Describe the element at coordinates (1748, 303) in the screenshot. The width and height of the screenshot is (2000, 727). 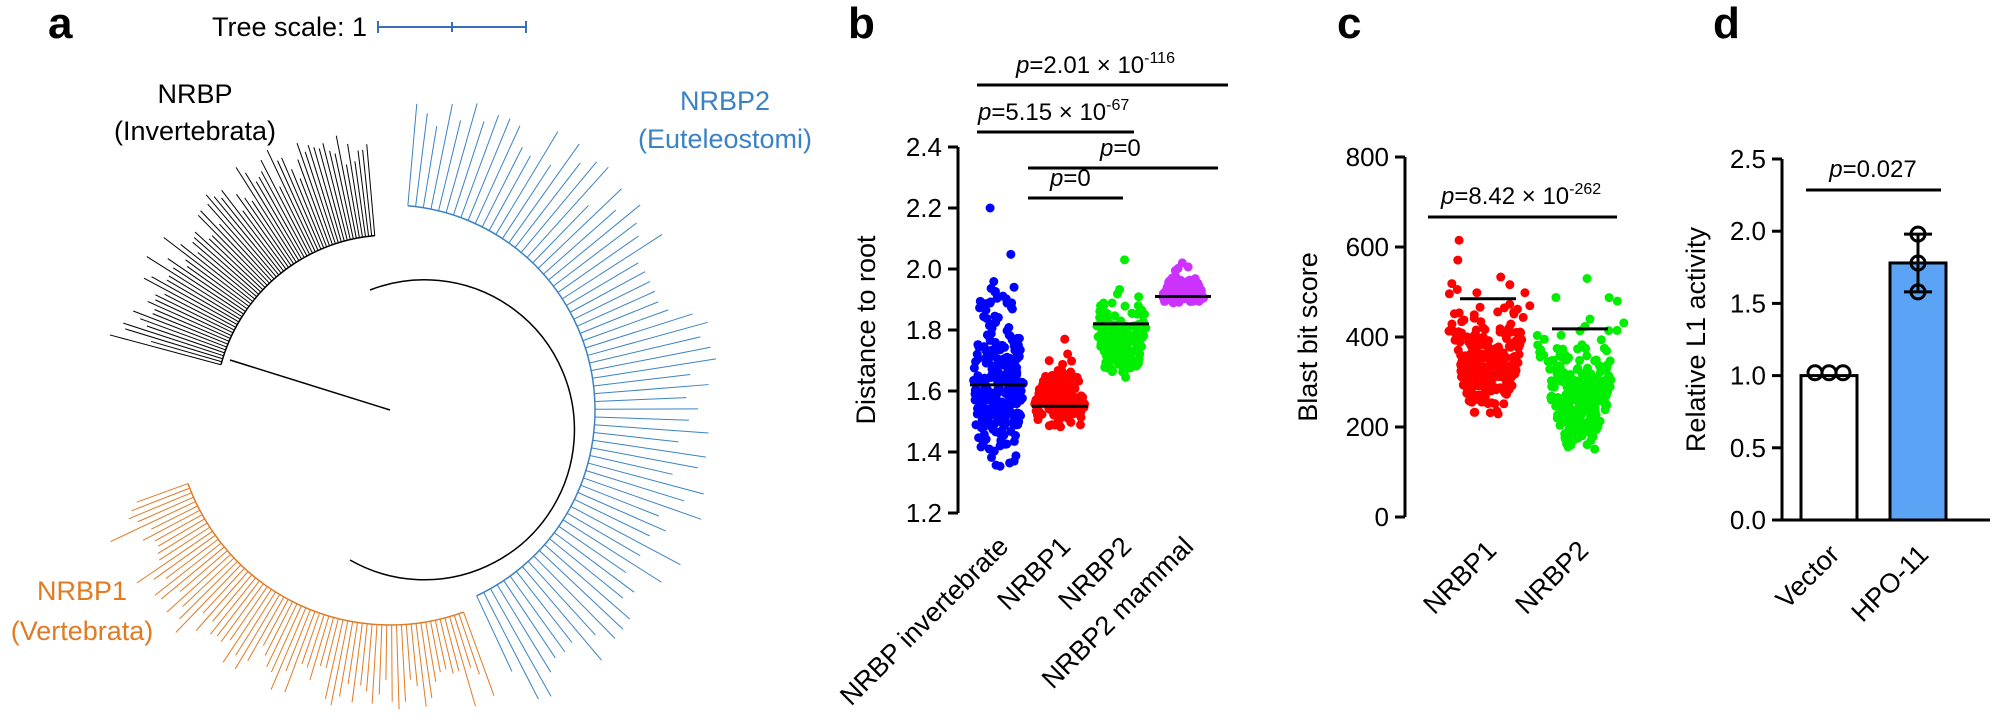
I see `plot-d-y-tick-label: 1.5` at that location.